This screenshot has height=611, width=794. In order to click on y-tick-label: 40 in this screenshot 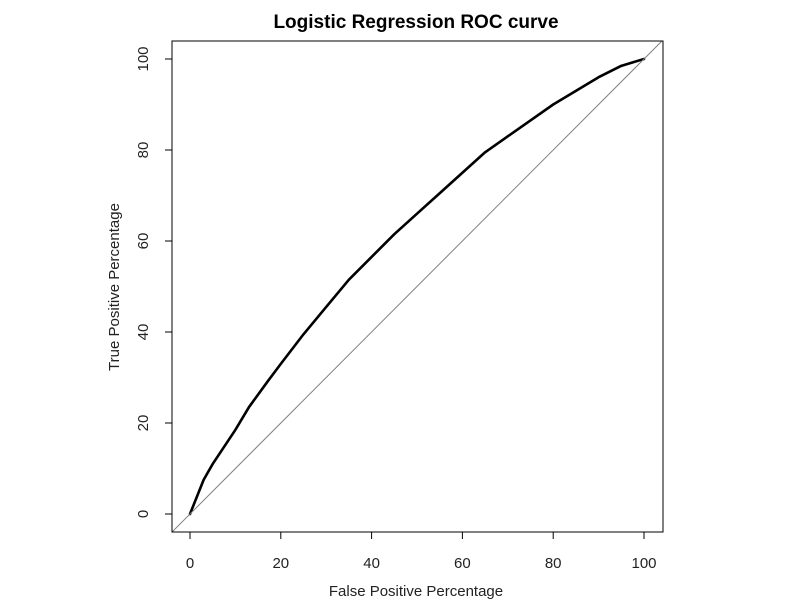, I will do `click(143, 332)`.